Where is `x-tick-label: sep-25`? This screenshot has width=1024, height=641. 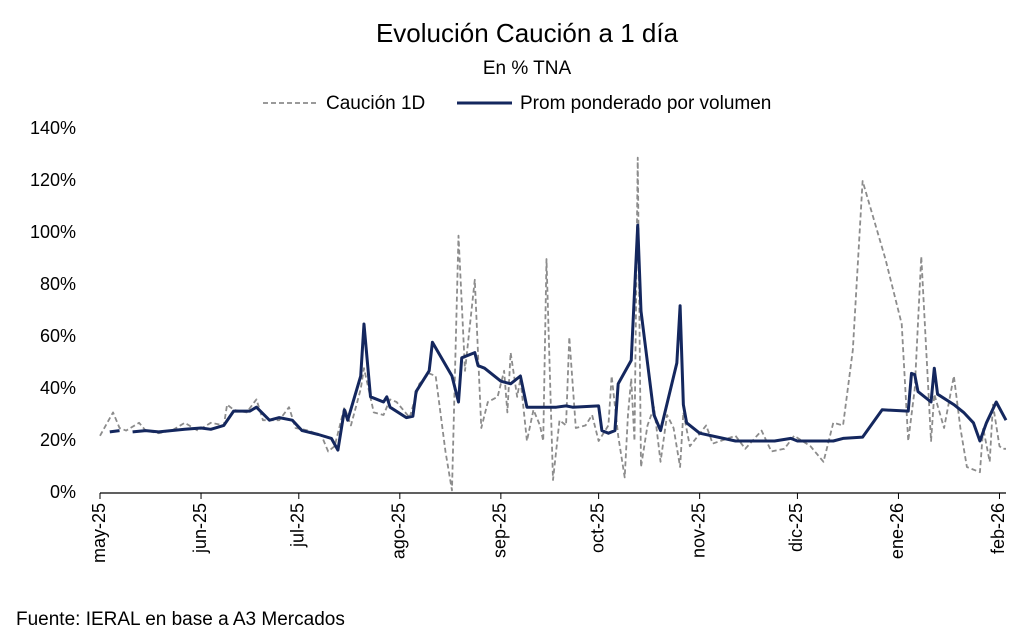 x-tick-label: sep-25 is located at coordinates (500, 530).